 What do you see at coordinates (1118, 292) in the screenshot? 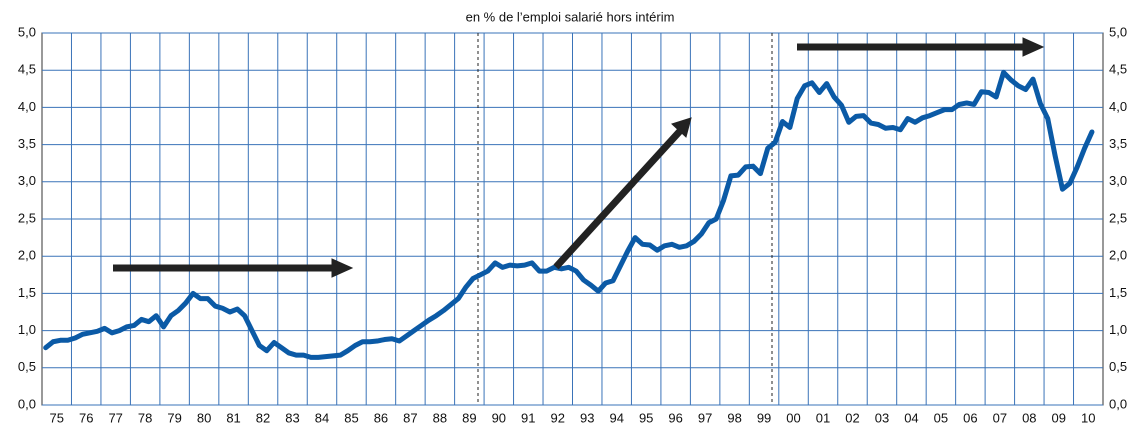
I see `y2-tick-label: 1,5` at bounding box center [1118, 292].